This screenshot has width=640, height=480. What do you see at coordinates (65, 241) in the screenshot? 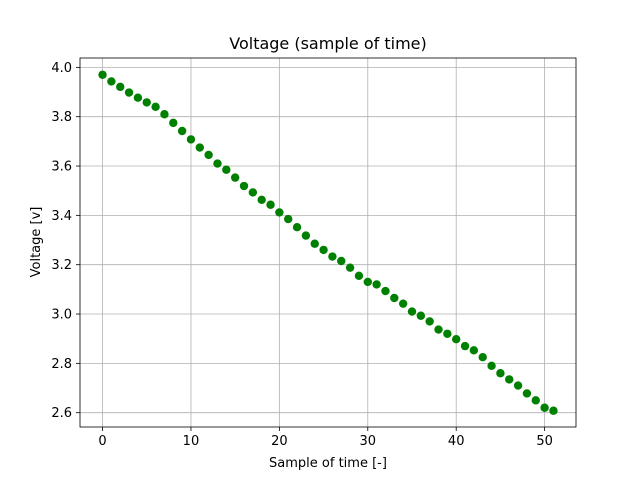
I see `y-axis: 2.6 2.8 3.0 3.2 3.4 3.6 3.8 4.0` at bounding box center [65, 241].